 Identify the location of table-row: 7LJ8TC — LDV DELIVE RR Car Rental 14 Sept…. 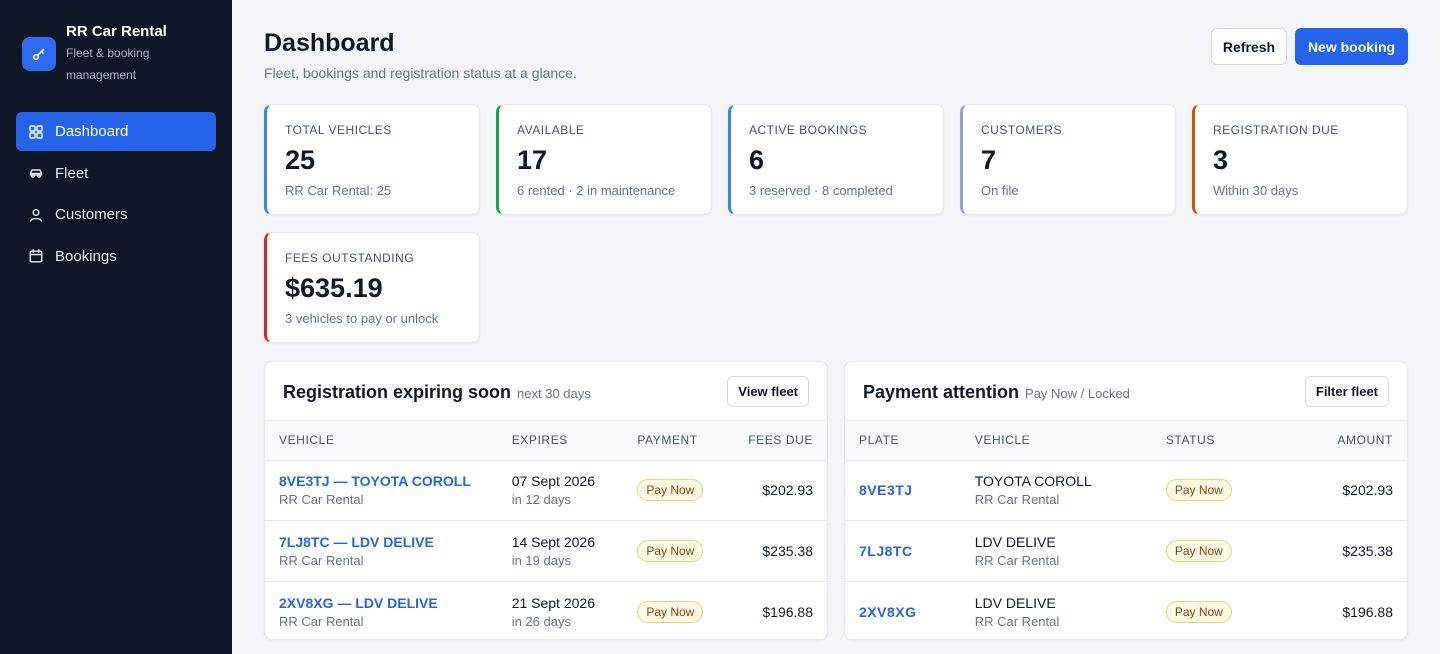
(546, 551).